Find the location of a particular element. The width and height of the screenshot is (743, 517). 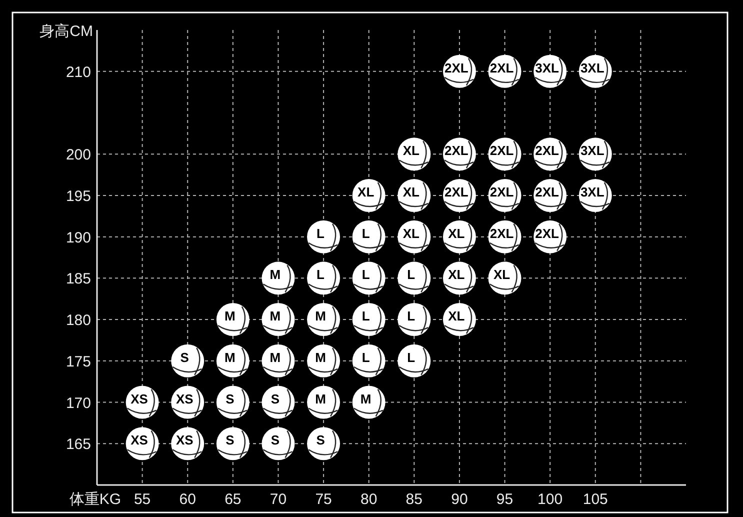

x-tick-label: 65 is located at coordinates (233, 499).